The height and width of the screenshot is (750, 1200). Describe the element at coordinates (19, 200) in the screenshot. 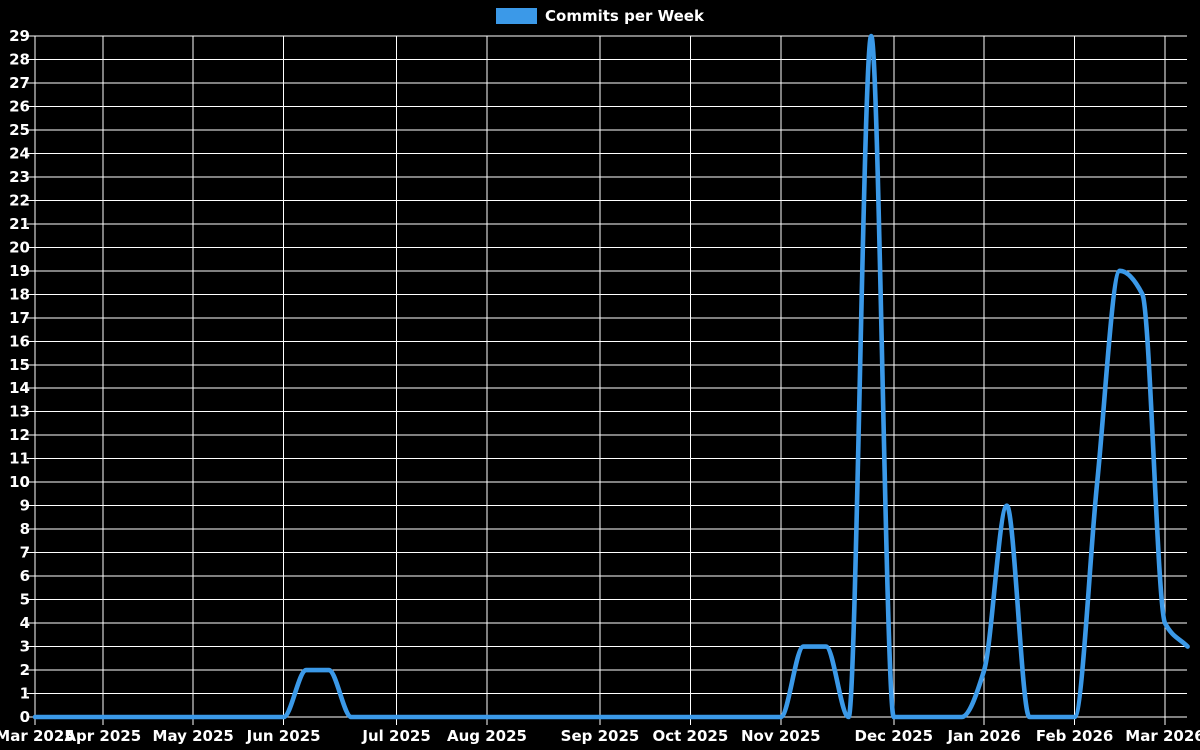

I see `svg-text: 22` at that location.